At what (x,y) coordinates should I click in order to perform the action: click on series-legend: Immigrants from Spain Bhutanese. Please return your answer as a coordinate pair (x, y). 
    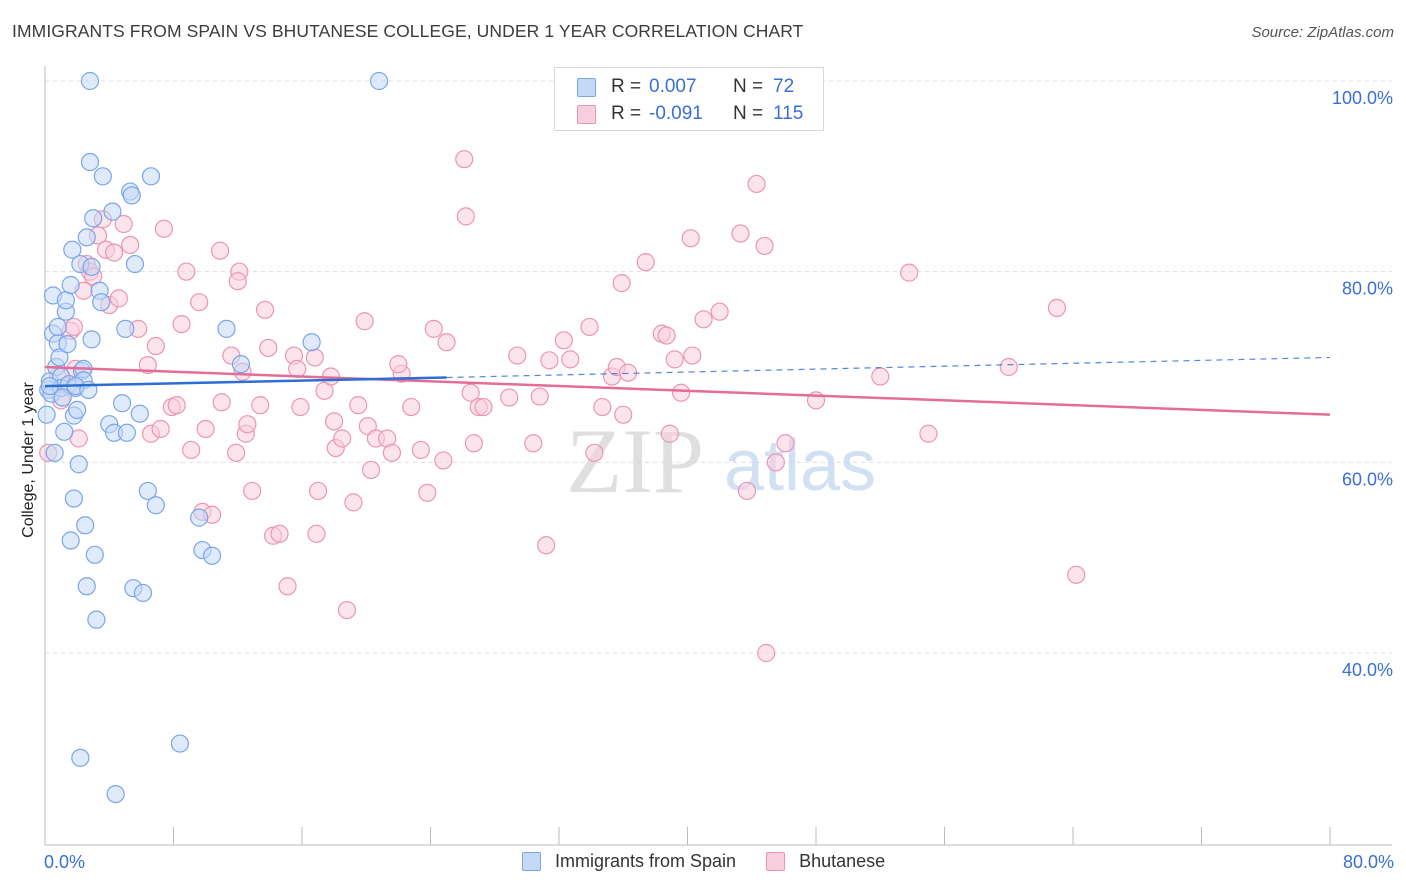
    Looking at the image, I should click on (718, 861).